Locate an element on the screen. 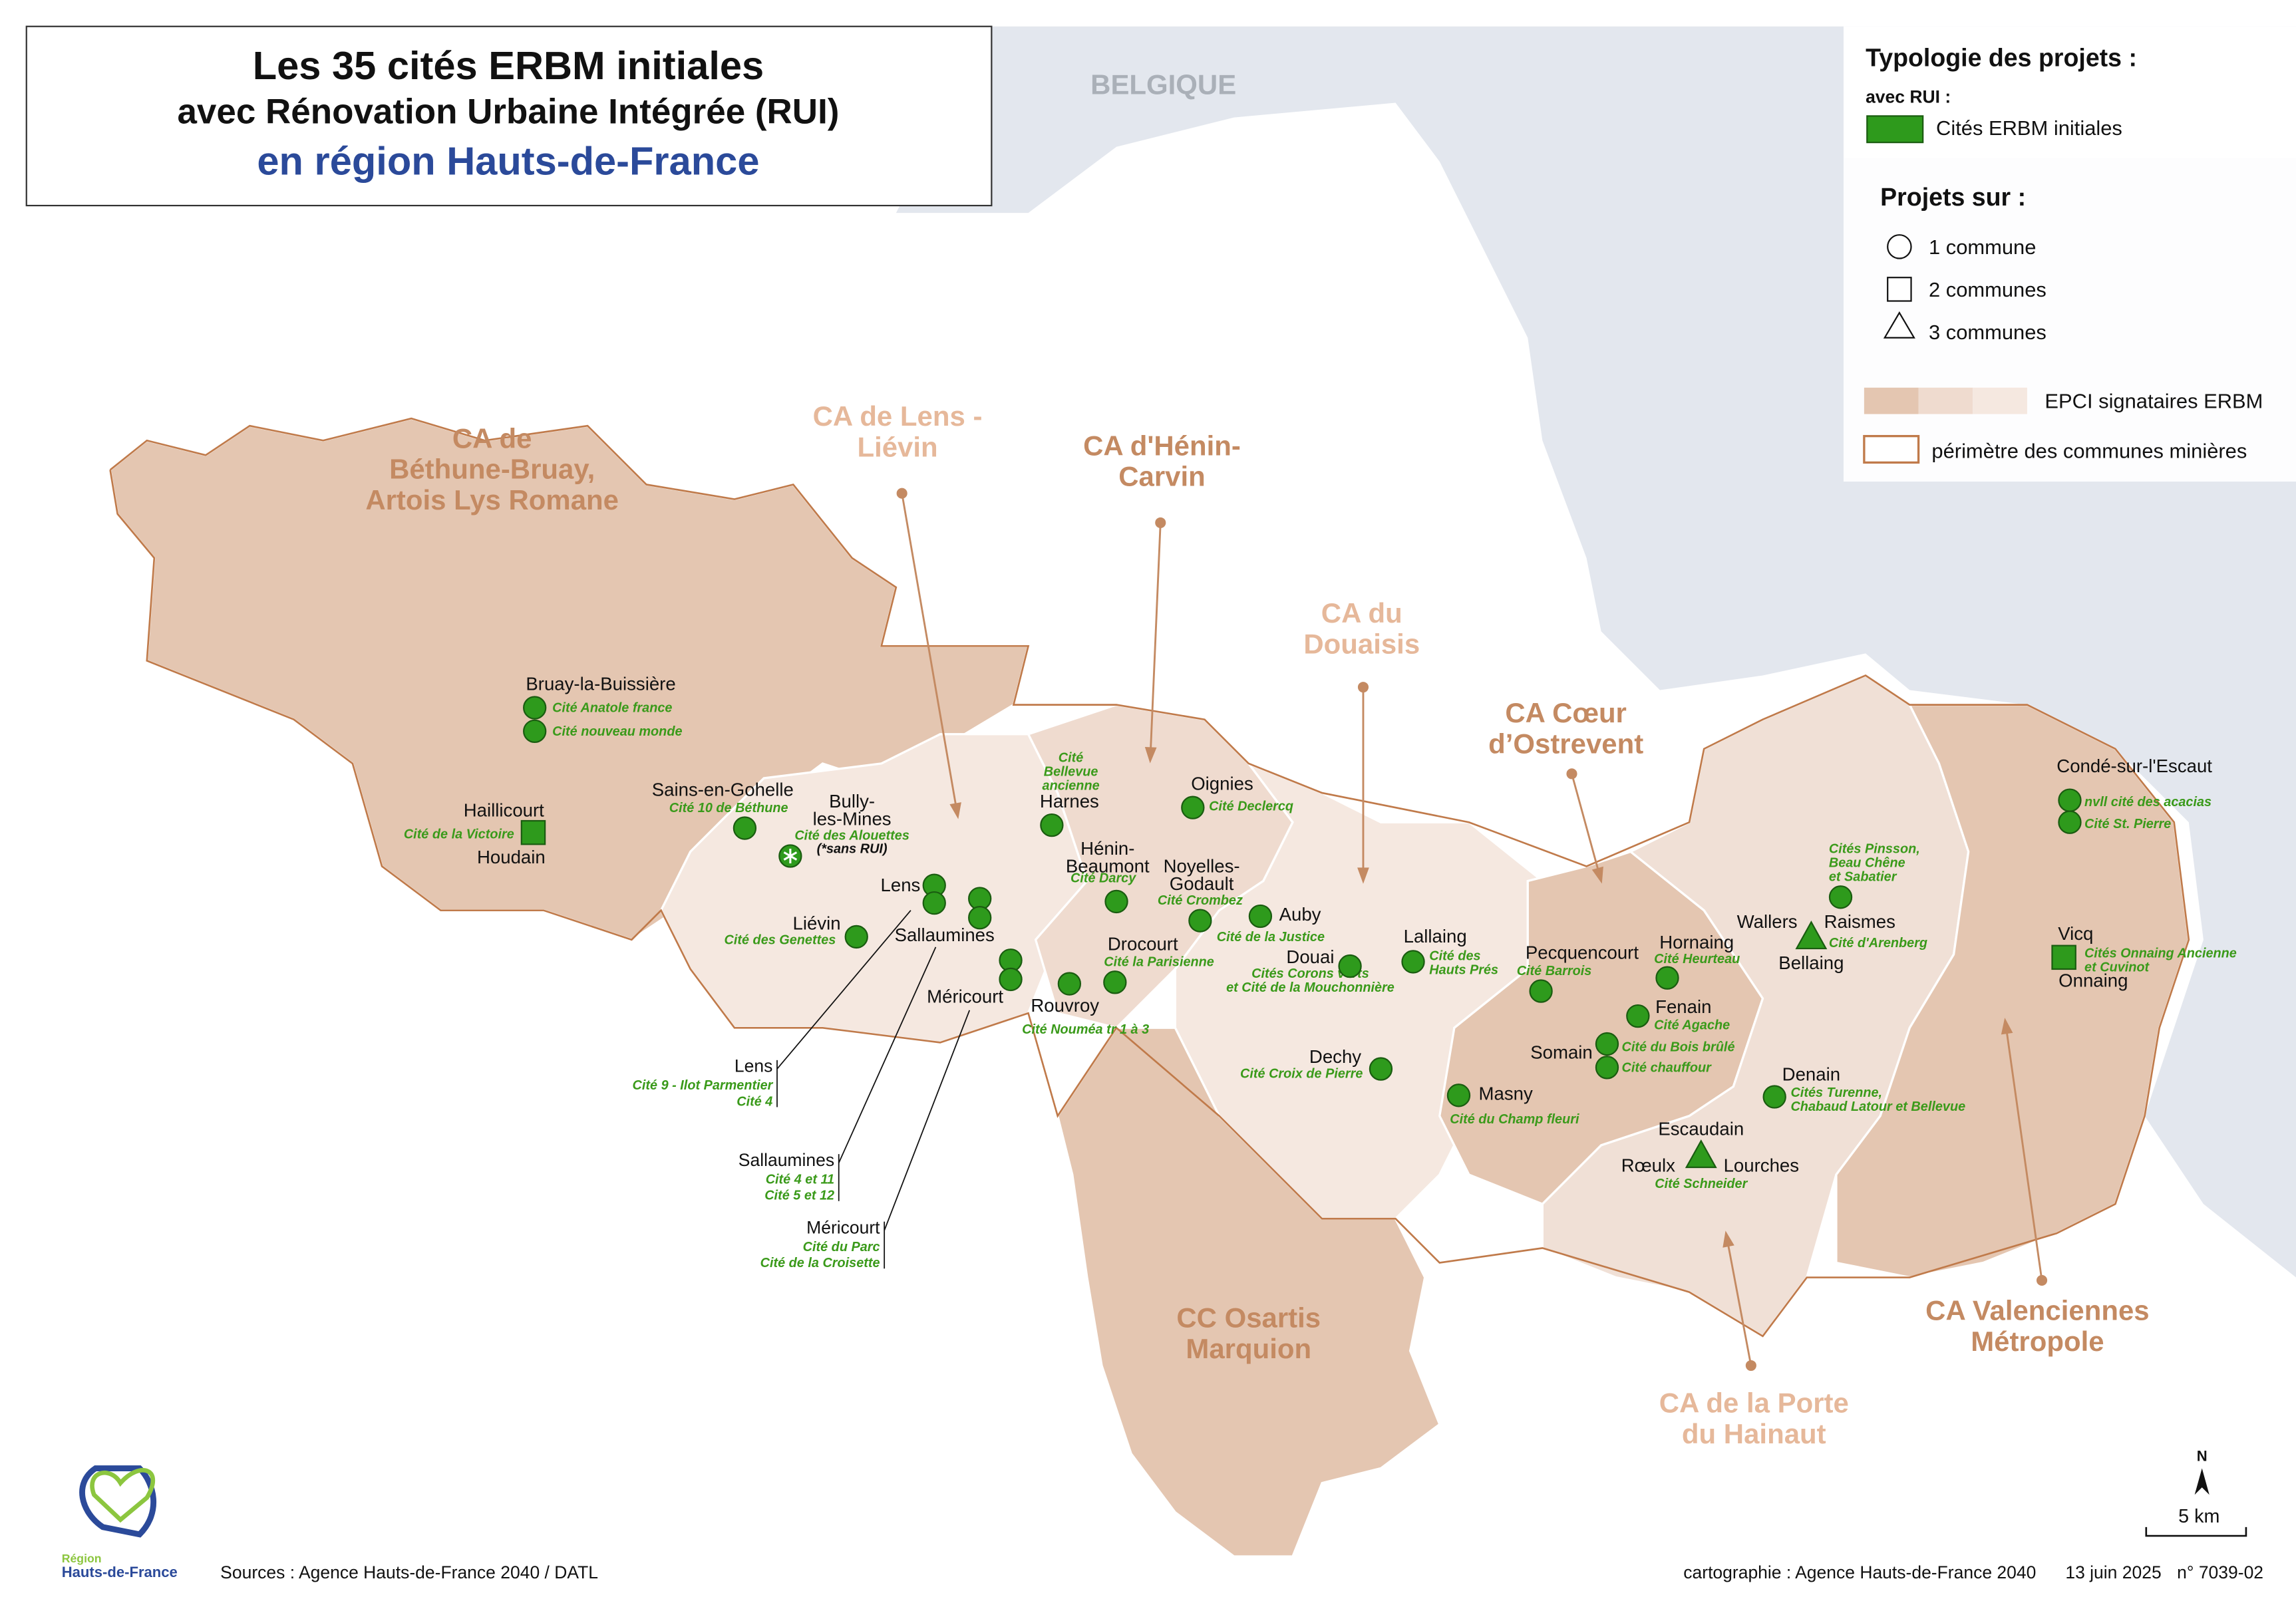 The height and width of the screenshot is (1599, 2296). cite-label: Cités Turenne, is located at coordinates (1836, 1093).